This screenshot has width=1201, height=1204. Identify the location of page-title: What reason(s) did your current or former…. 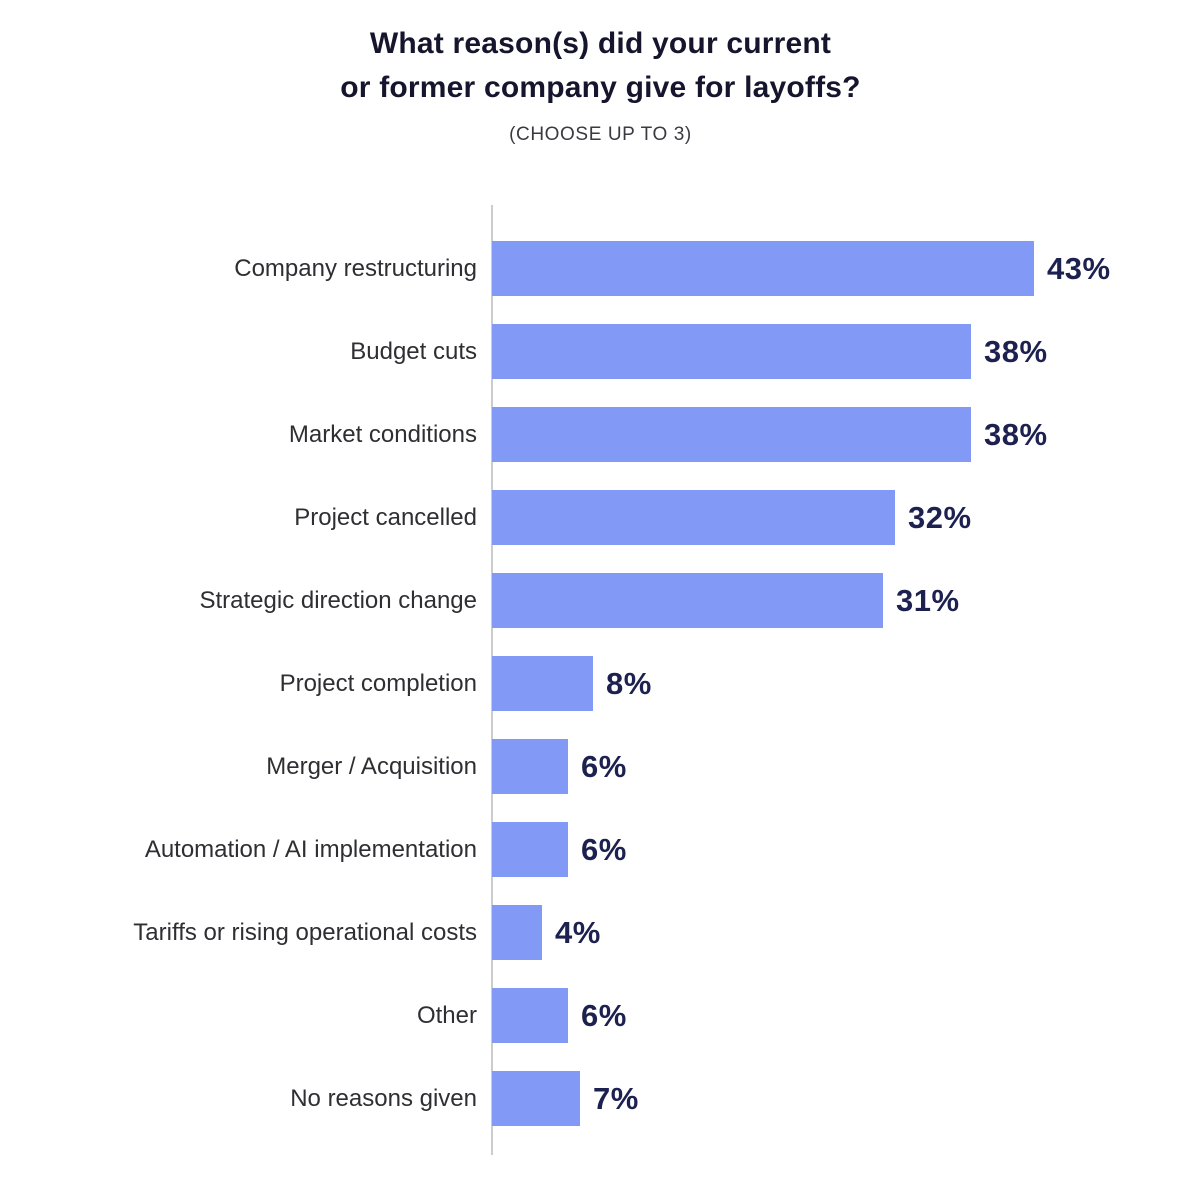
(600, 66).